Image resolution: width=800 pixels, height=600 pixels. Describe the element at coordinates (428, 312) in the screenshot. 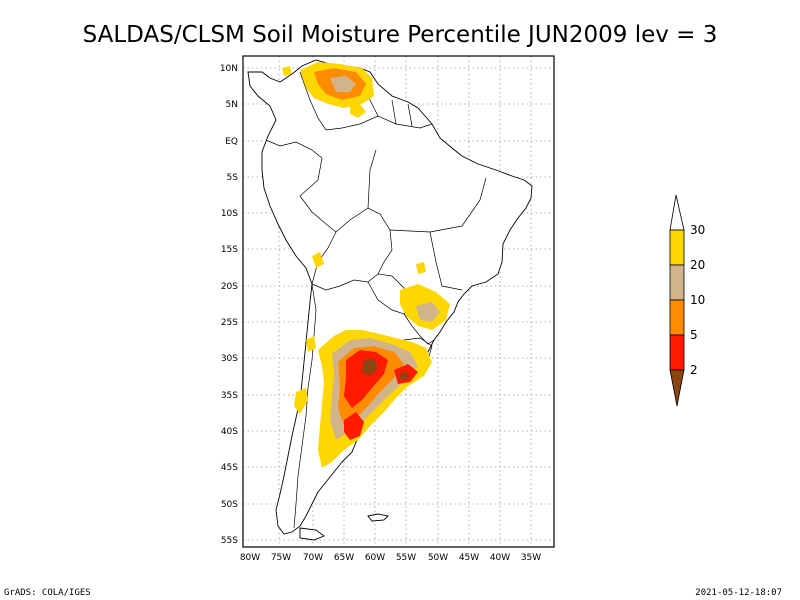

I see `region-se-brazil-moderate` at that location.